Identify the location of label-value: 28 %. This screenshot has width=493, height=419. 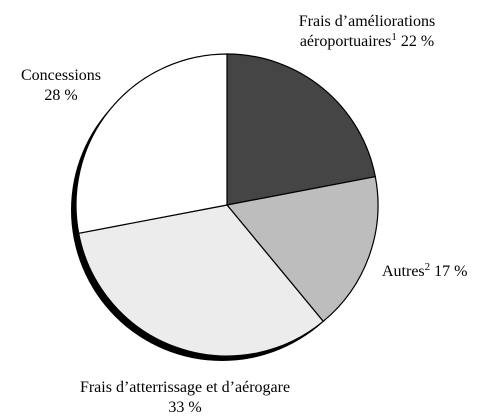
(61, 95).